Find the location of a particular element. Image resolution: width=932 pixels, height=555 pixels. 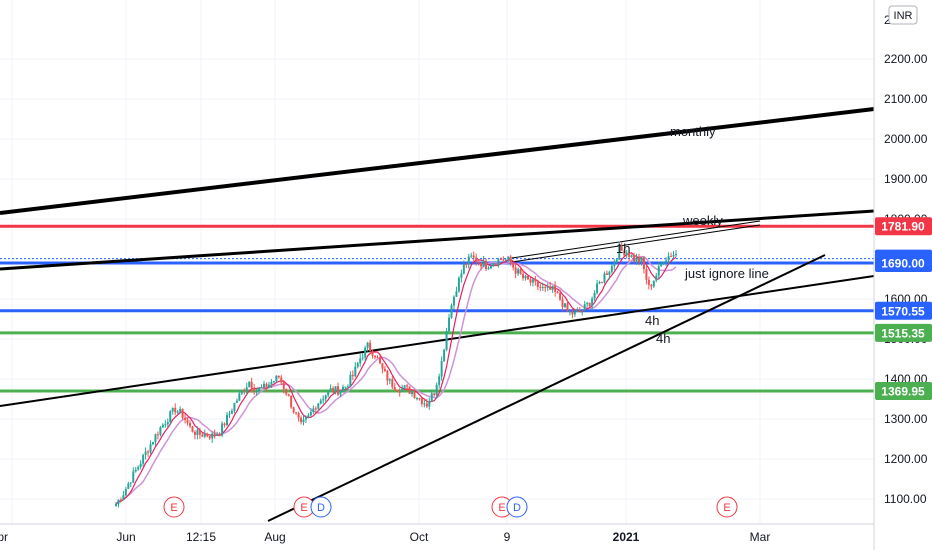

time-axis-tick-label: pr is located at coordinates (4, 537).